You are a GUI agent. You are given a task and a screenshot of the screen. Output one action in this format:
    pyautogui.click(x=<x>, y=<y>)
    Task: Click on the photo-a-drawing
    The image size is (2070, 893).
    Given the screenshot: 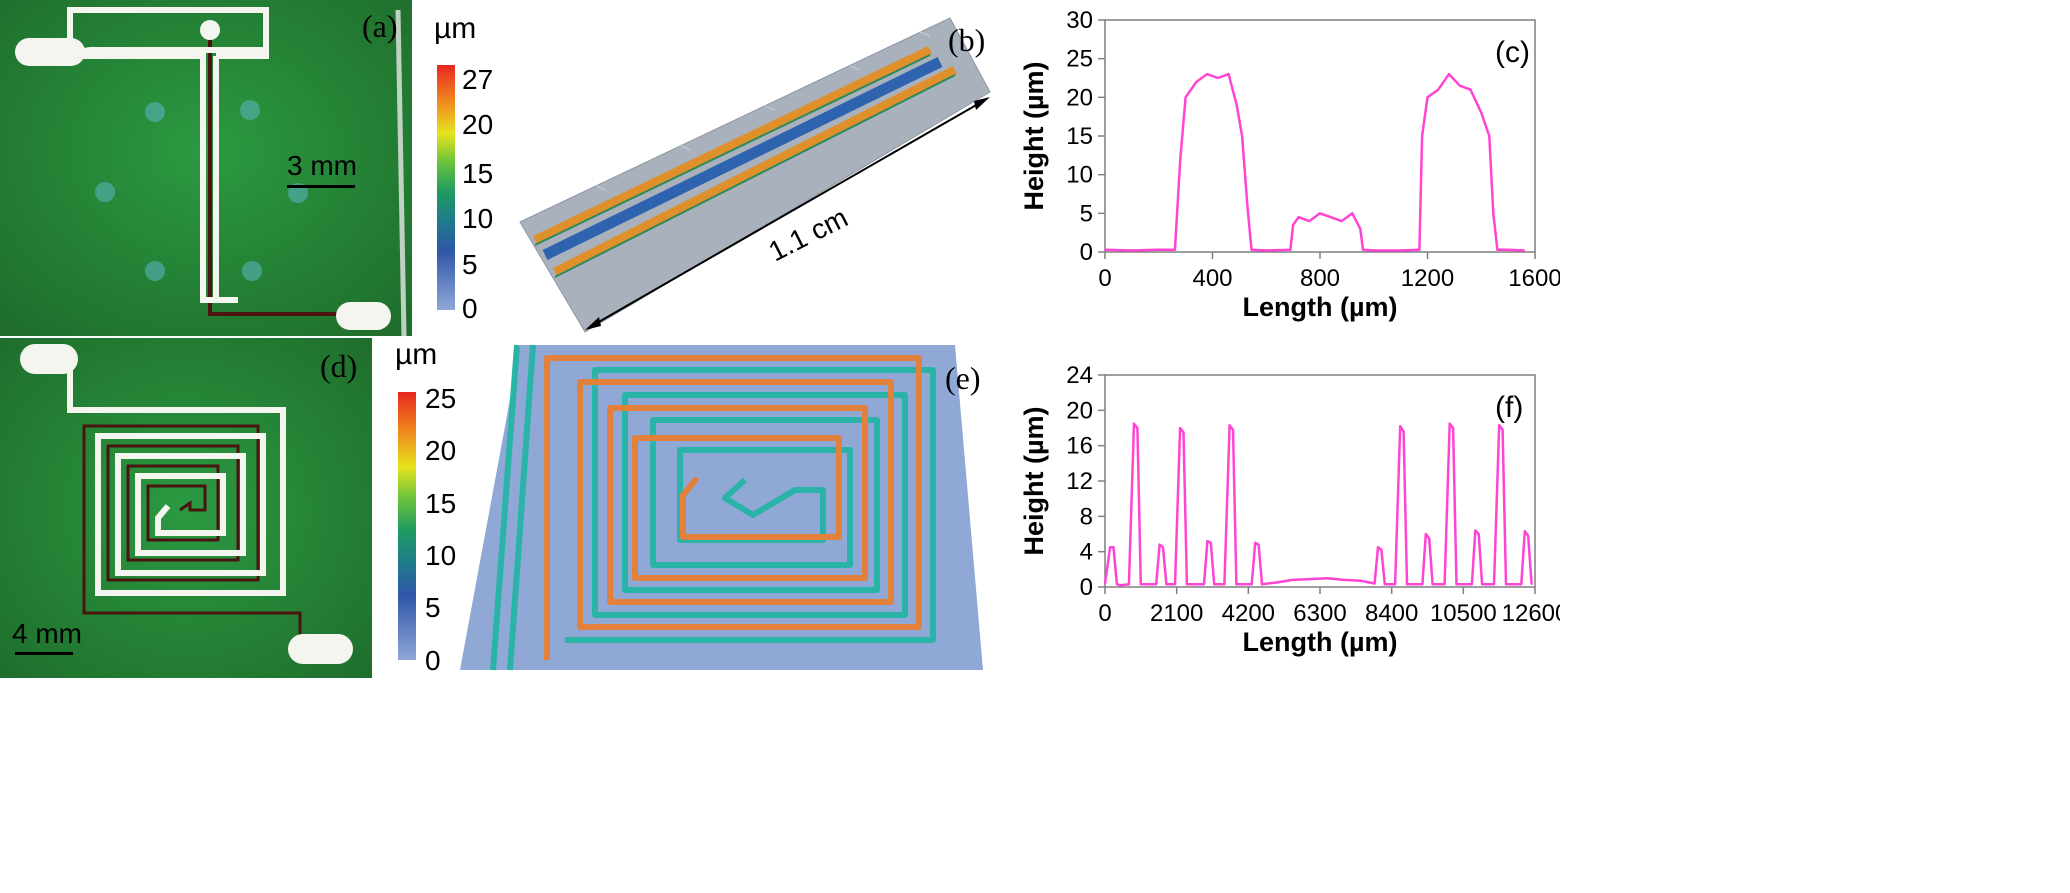 What is the action you would take?
    pyautogui.click(x=206, y=168)
    